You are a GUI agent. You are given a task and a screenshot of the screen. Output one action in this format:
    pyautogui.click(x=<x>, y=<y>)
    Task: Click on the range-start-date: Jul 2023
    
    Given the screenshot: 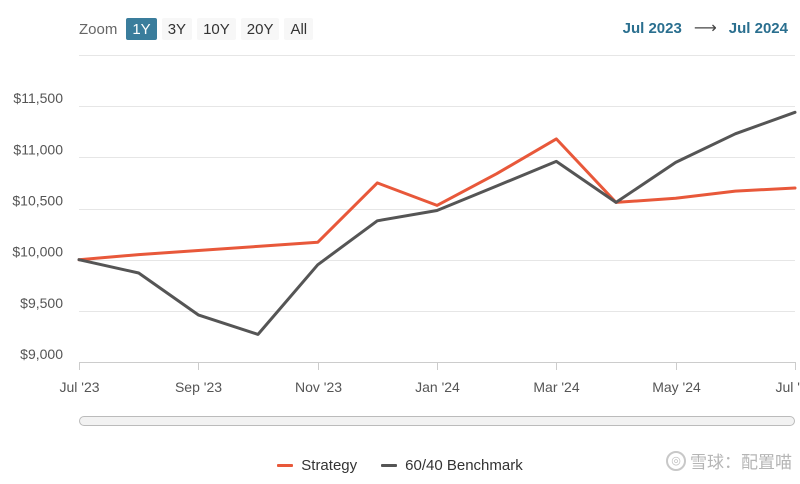 What is the action you would take?
    pyautogui.click(x=652, y=28)
    